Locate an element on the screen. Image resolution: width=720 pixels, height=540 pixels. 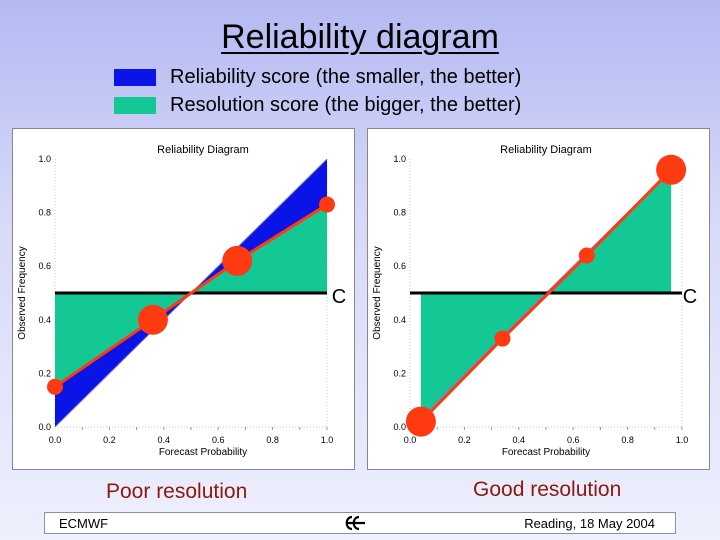
footer-date: Reading, 18 May 2004 is located at coordinates (589, 523).